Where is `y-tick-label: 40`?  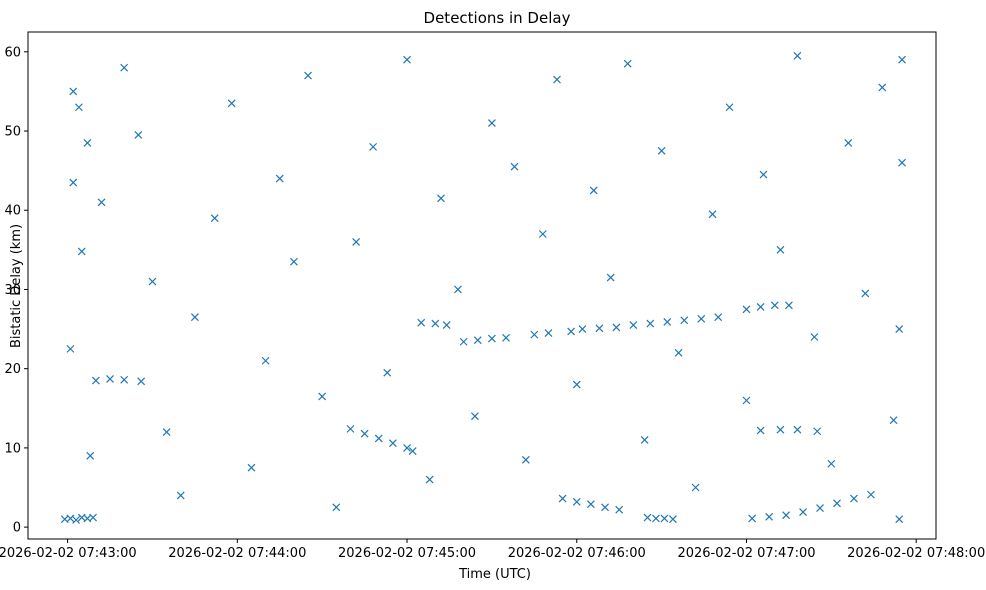
y-tick-label: 40 is located at coordinates (12, 211).